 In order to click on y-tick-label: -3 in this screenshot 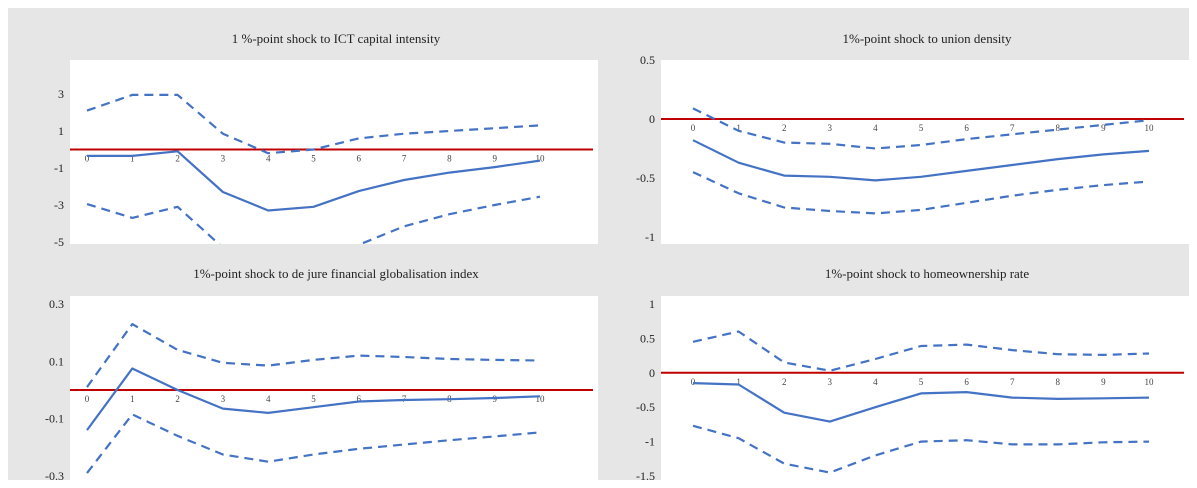, I will do `click(59, 205)`.